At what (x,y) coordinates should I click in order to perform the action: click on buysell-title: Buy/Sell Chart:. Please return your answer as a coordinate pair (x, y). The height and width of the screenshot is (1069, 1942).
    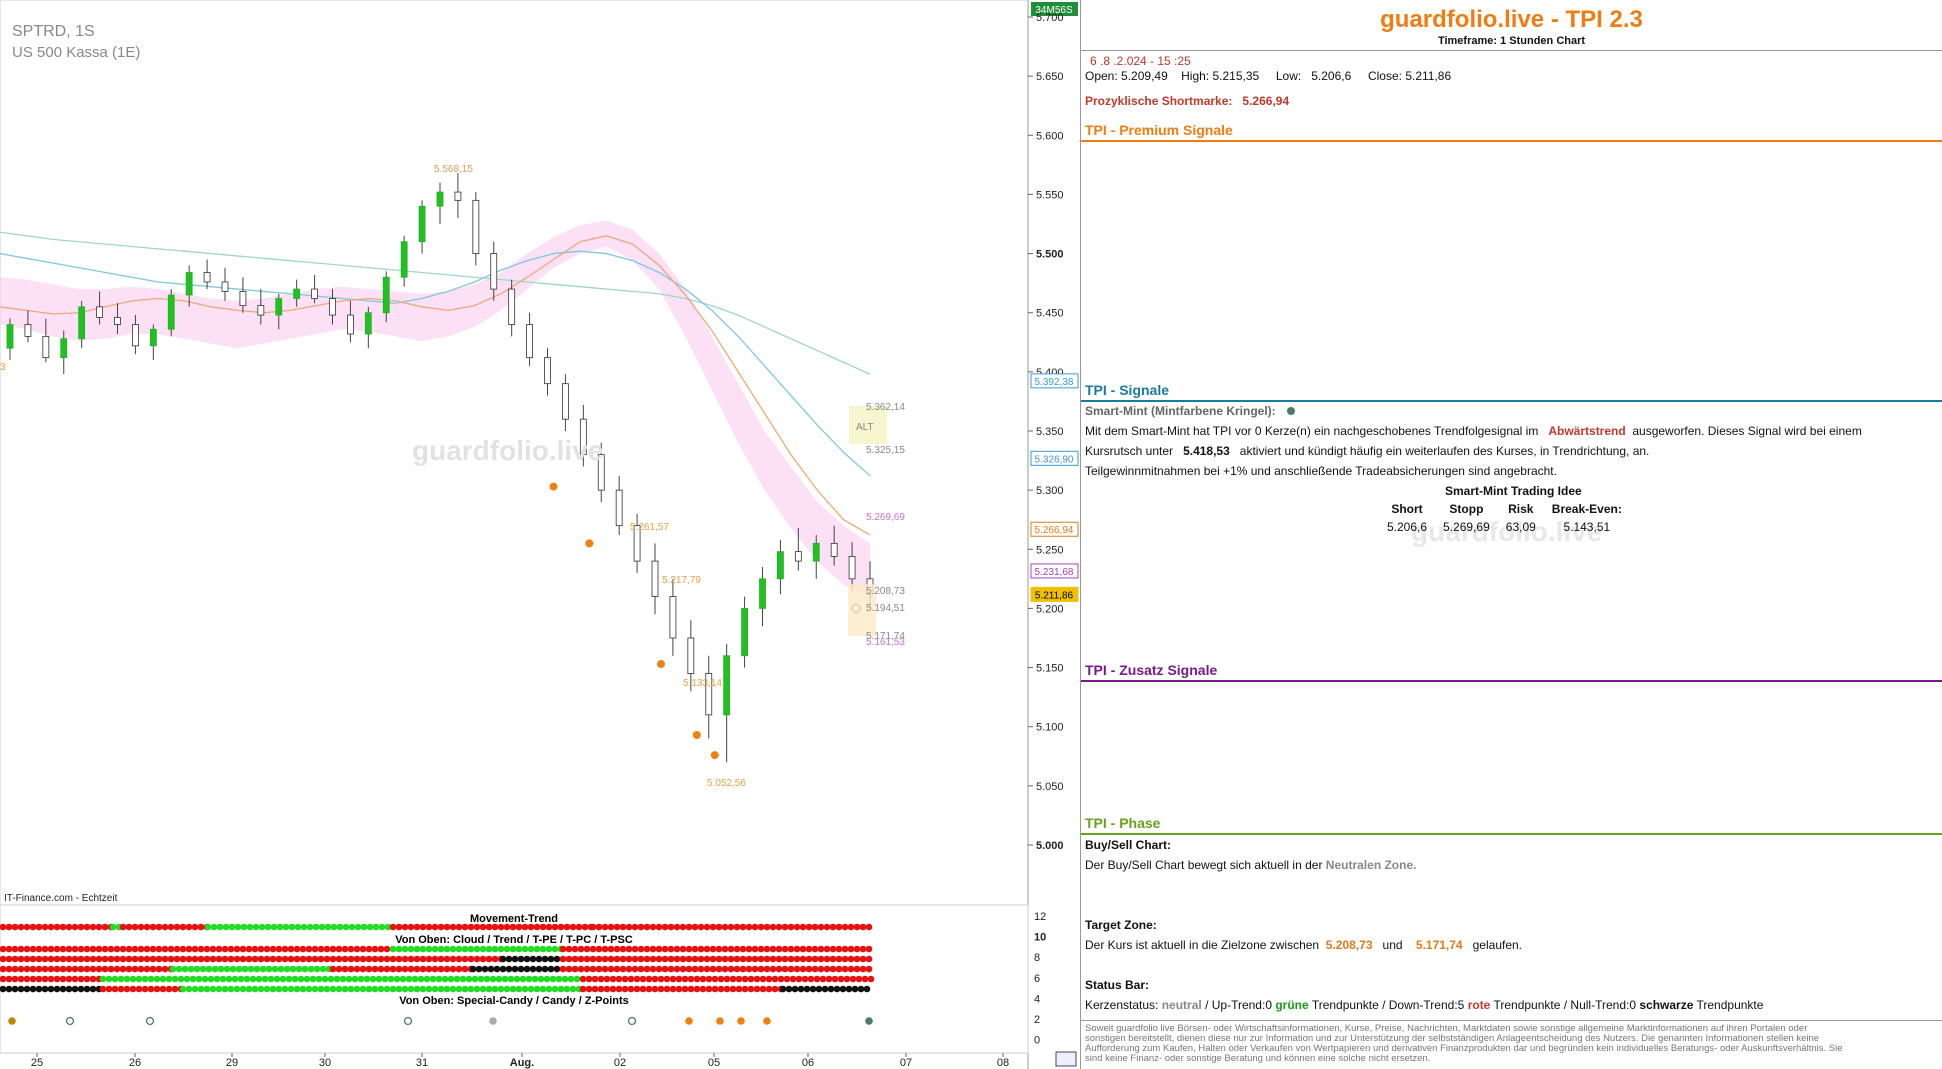
    Looking at the image, I should click on (1128, 845).